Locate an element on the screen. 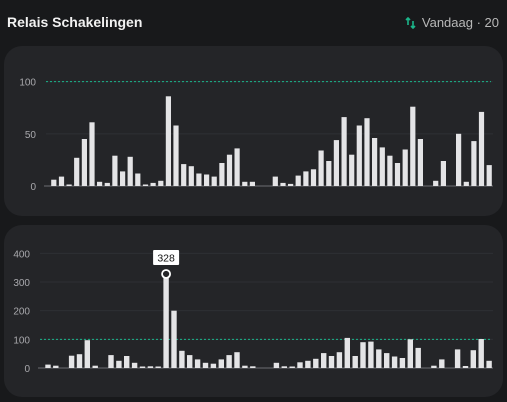  tooltip-label: 328 is located at coordinates (166, 258).